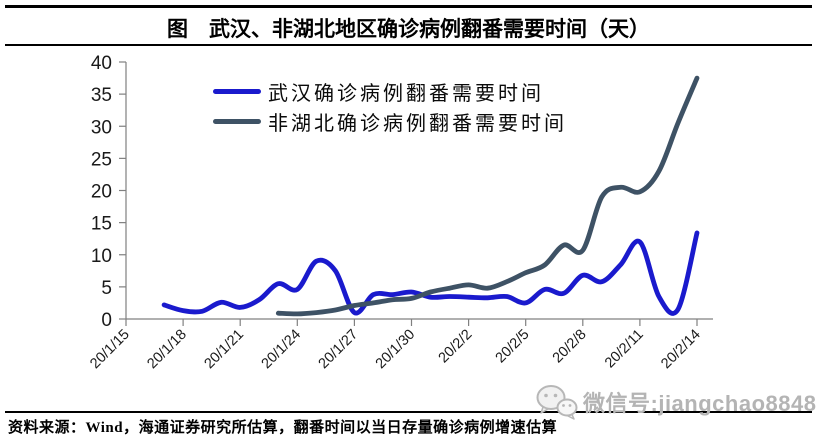 The width and height of the screenshot is (817, 443). Describe the element at coordinates (101, 256) in the screenshot. I see `y-tick-label: 10` at that location.